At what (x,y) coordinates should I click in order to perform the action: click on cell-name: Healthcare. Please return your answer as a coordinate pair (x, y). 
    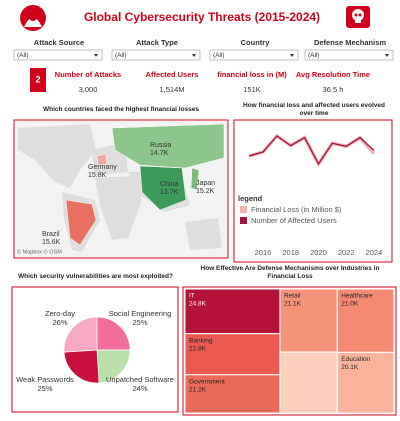
    Looking at the image, I should click on (357, 296).